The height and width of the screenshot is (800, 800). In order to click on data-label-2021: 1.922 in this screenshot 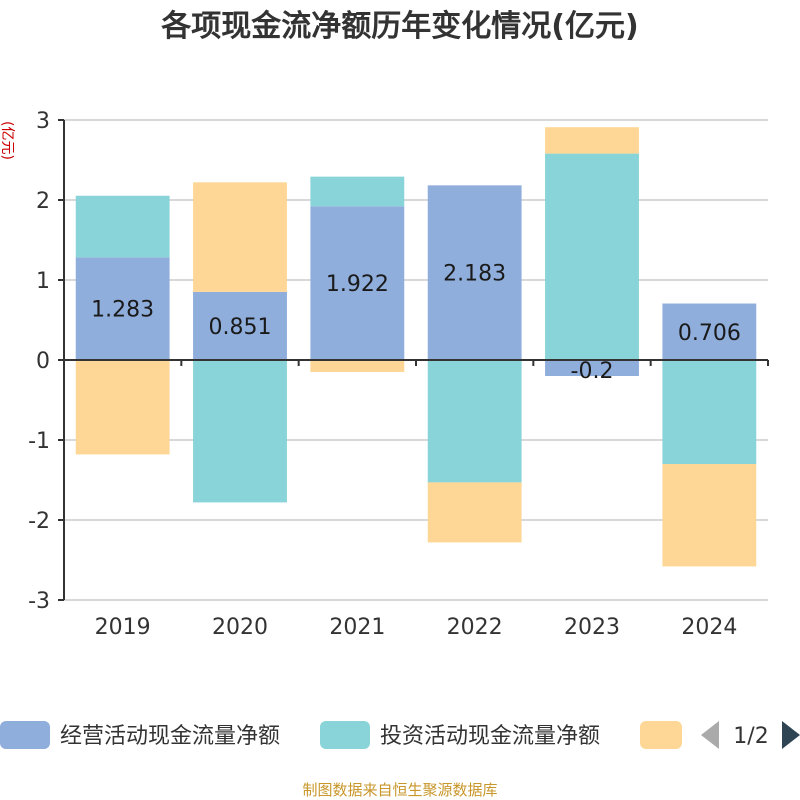, I will do `click(357, 284)`.